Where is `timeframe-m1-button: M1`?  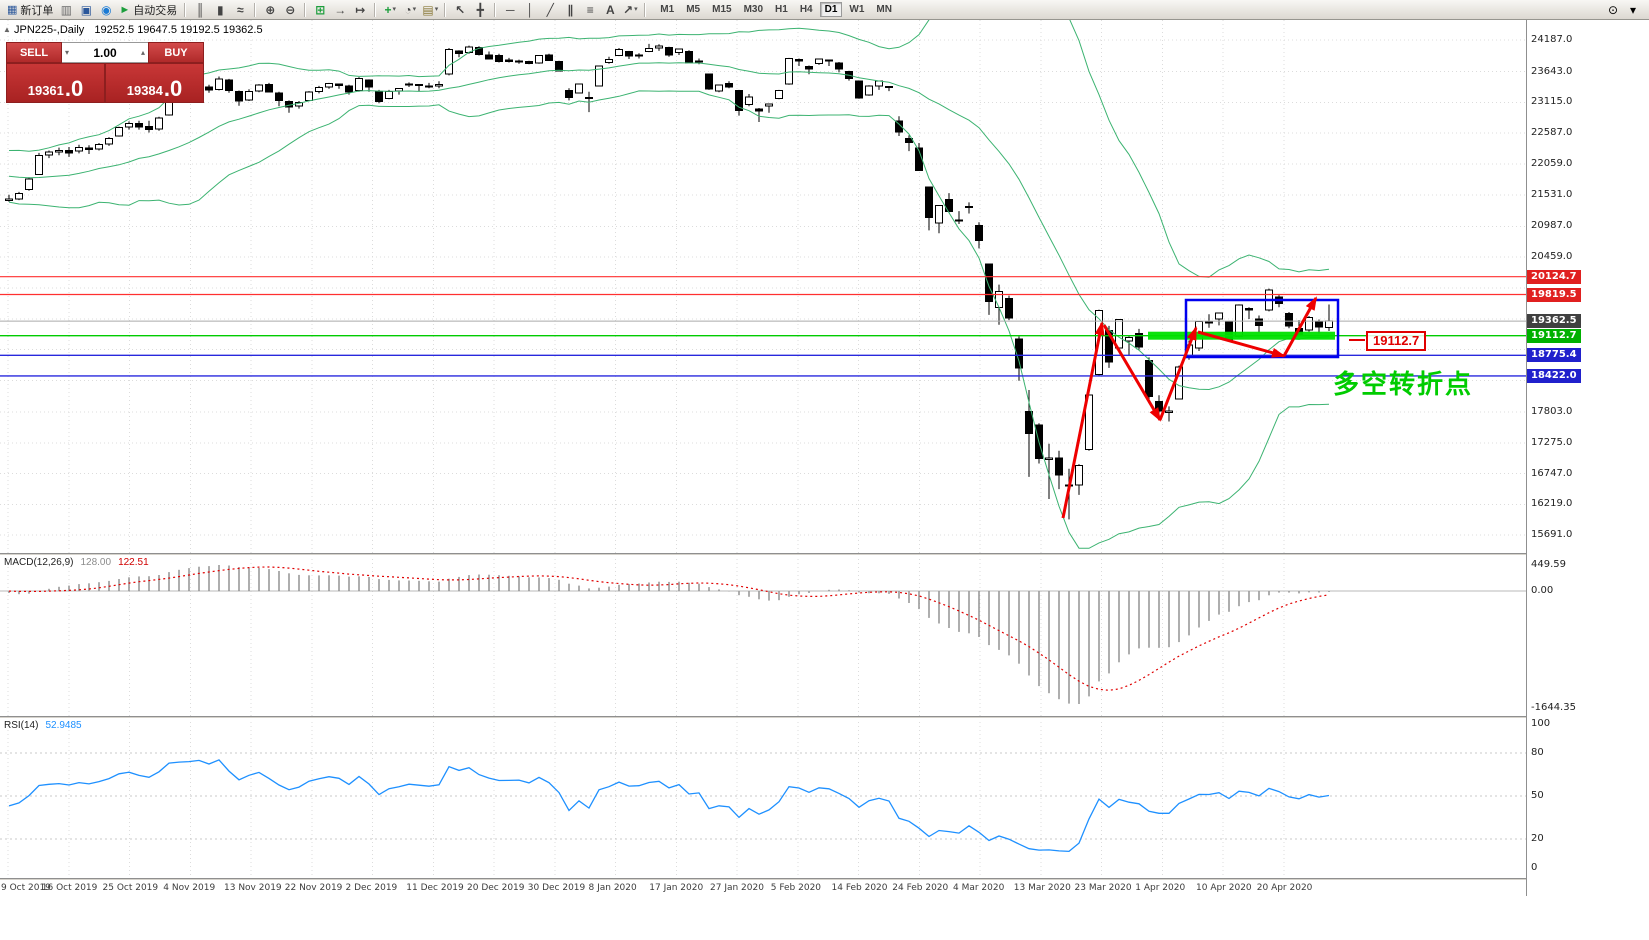
timeframe-m1-button: M1 is located at coordinates (667, 9).